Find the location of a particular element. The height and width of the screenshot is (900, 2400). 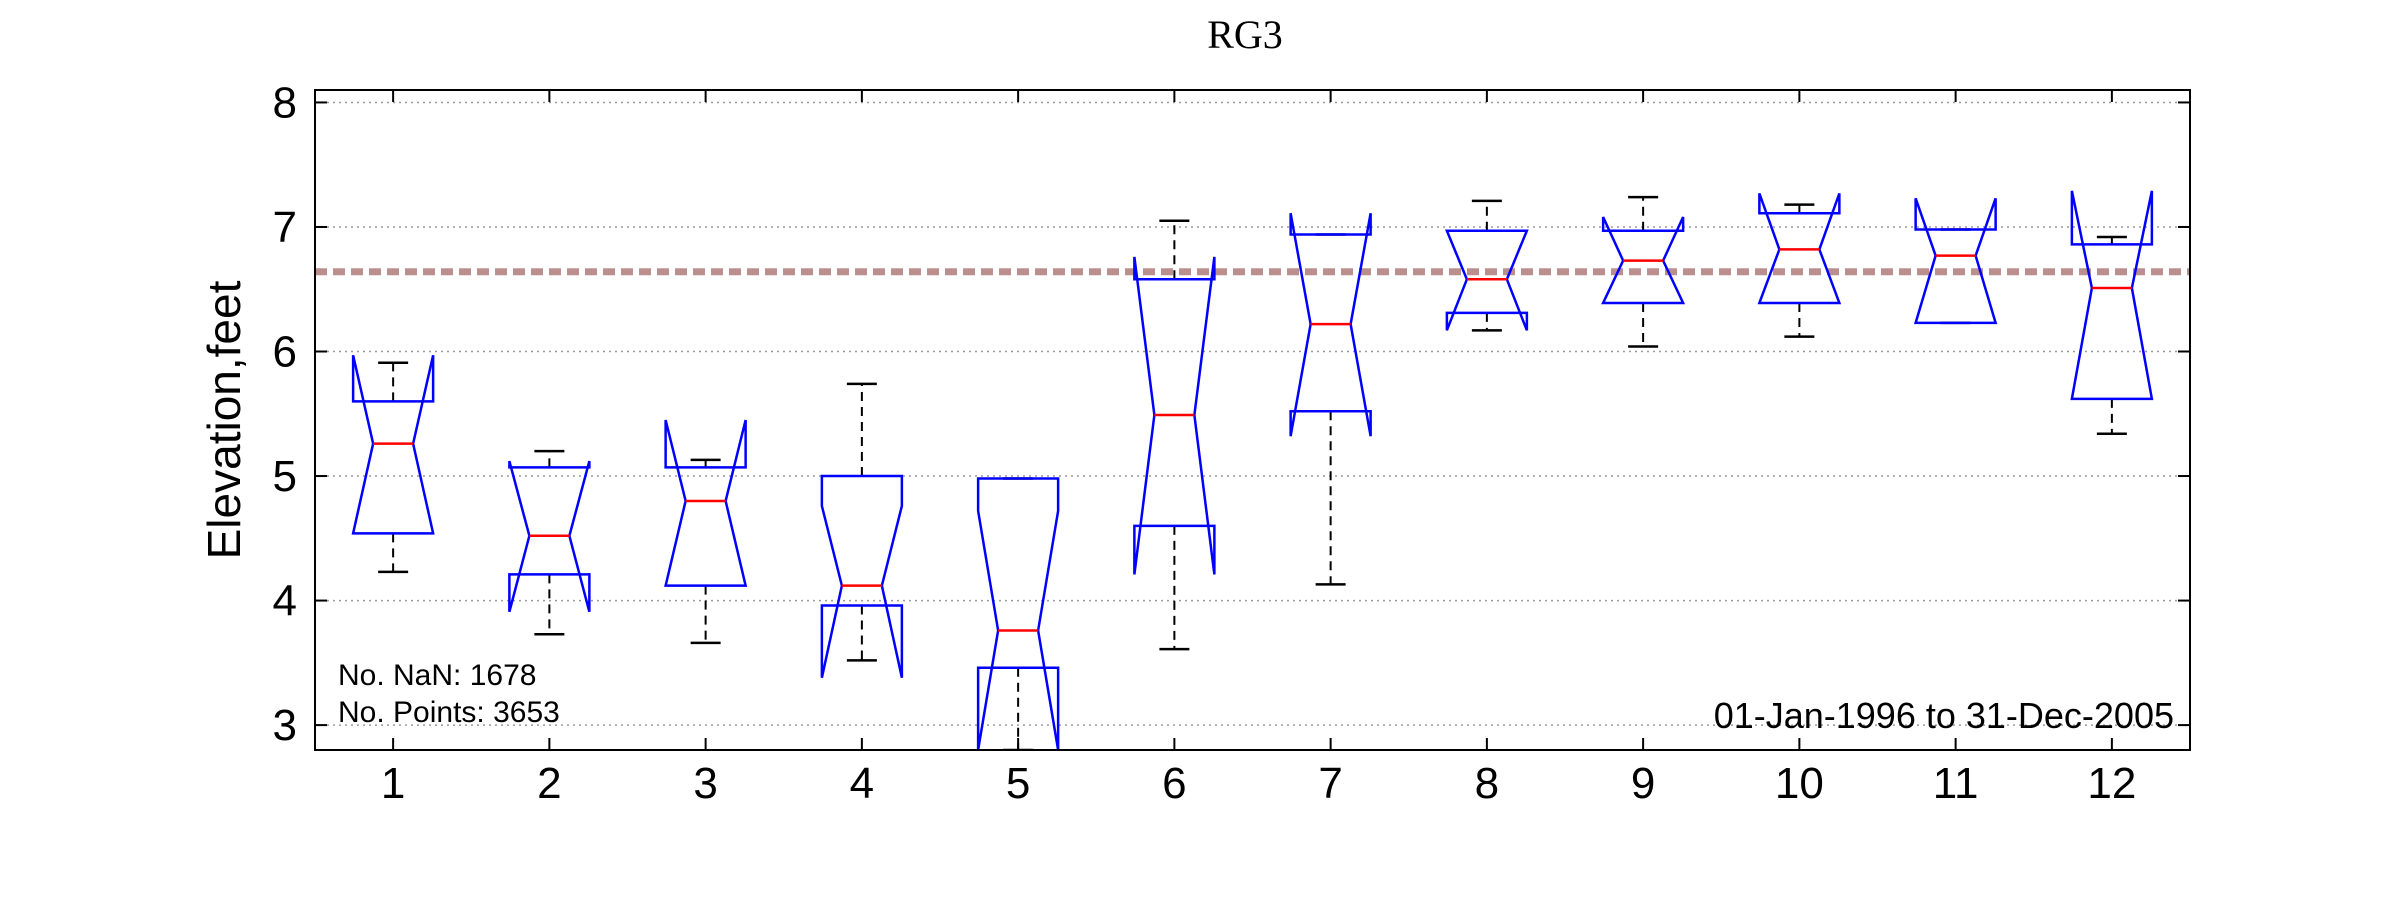

x-tick-label: 3 is located at coordinates (705, 783).